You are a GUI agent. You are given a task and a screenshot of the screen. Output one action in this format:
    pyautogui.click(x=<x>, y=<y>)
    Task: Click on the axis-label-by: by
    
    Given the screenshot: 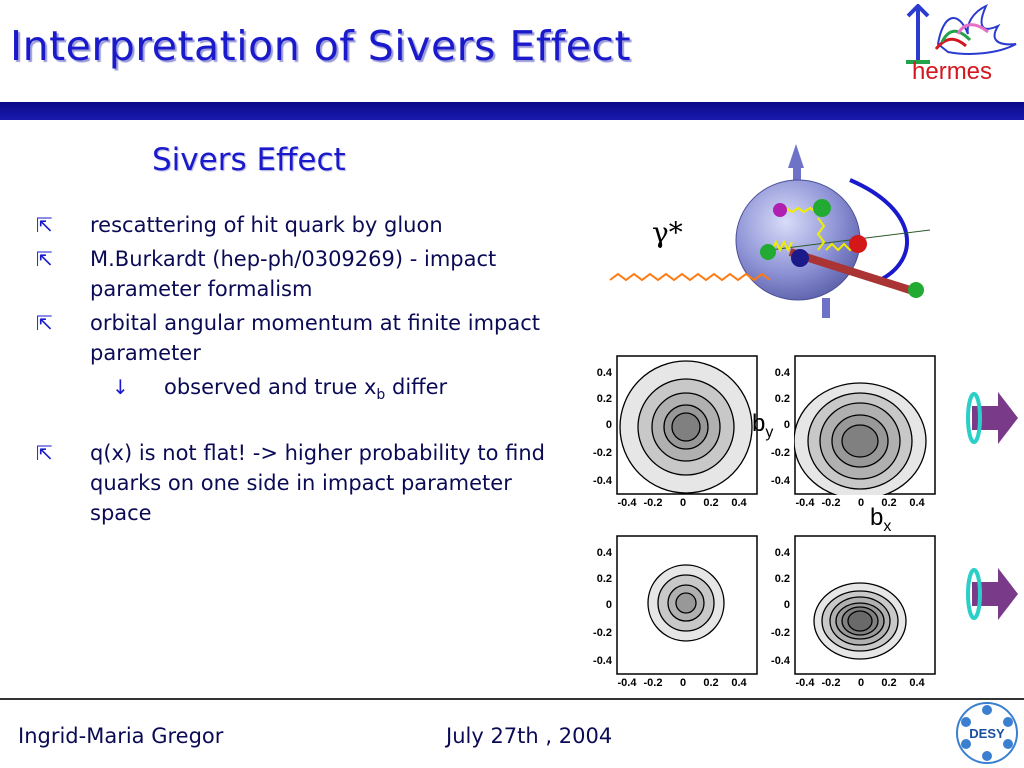 What is the action you would take?
    pyautogui.click(x=763, y=425)
    